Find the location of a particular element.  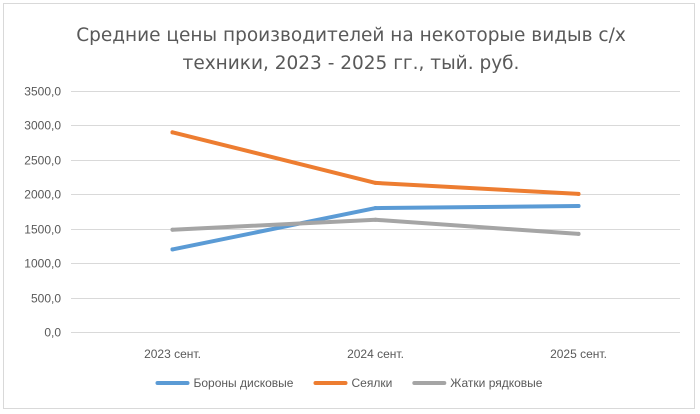

y-tick-label: 1500,0 is located at coordinates (42, 230).